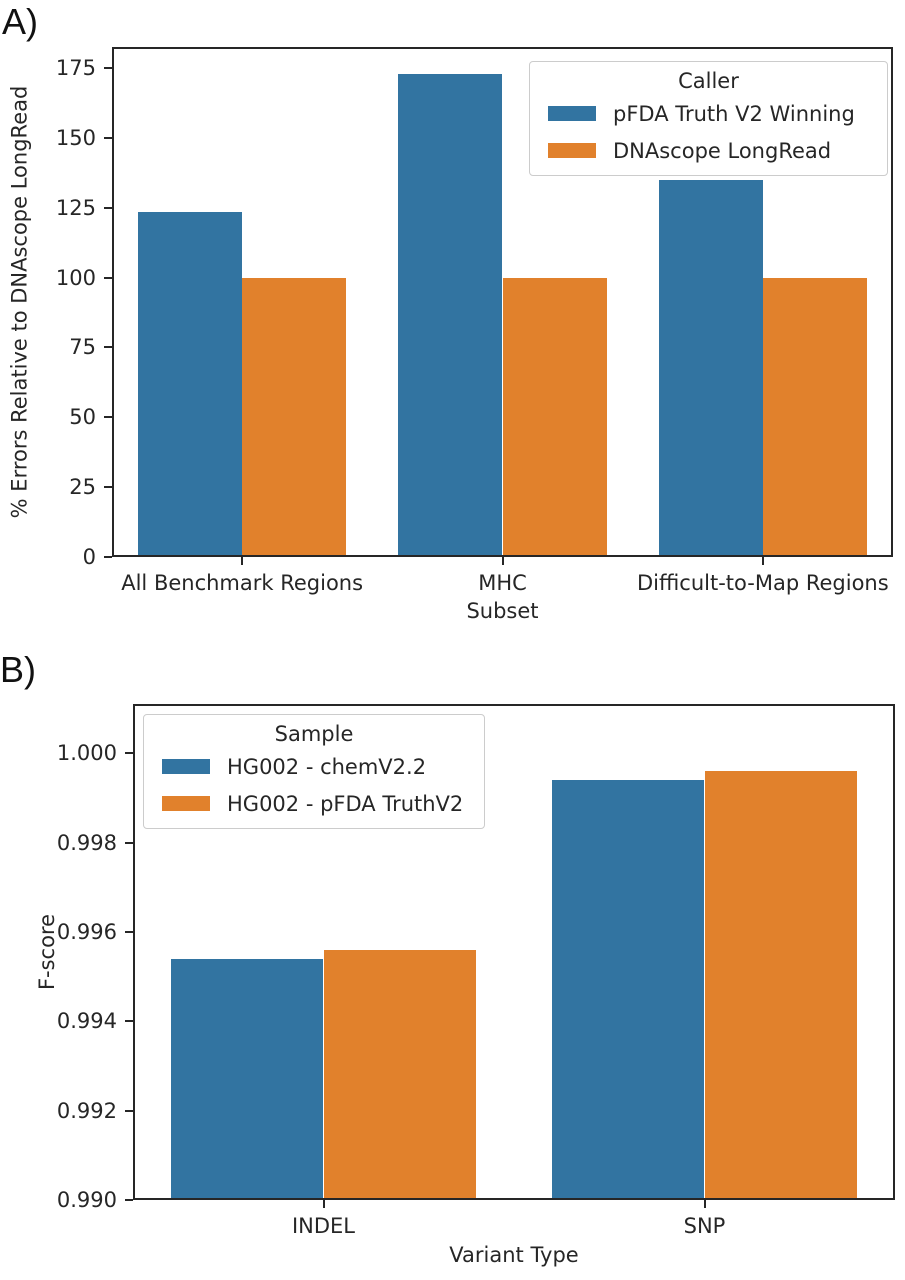  What do you see at coordinates (20, 21) in the screenshot?
I see `panel-a-label: A)` at bounding box center [20, 21].